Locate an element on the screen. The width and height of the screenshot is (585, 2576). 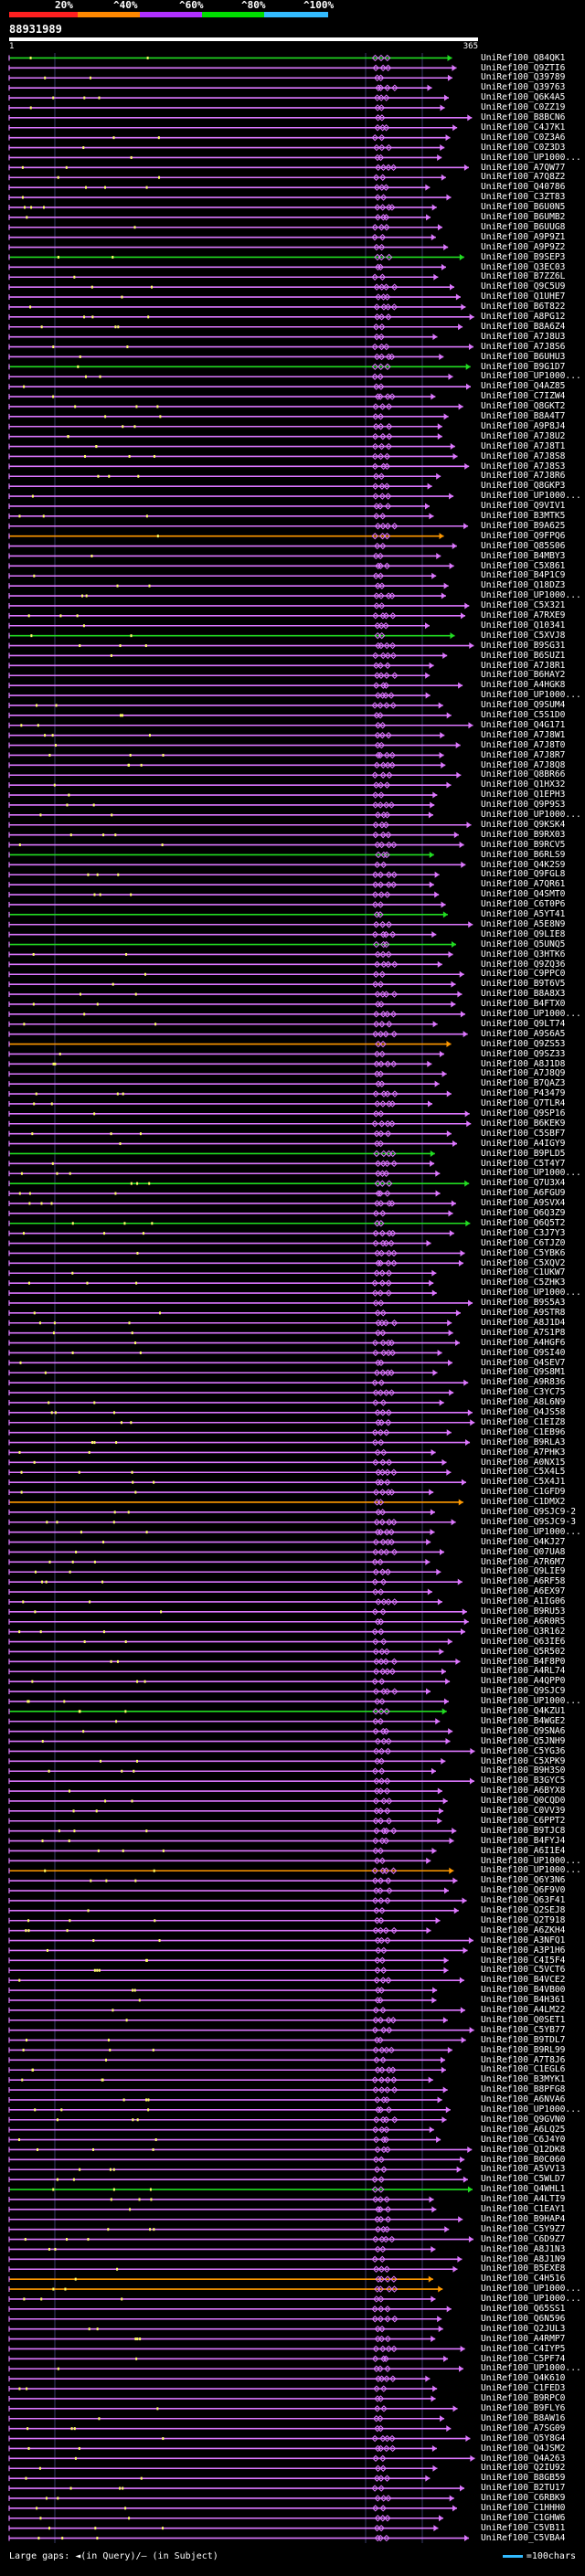
hit-label: UniRef100_Q9SUM4 is located at coordinates (523, 705).